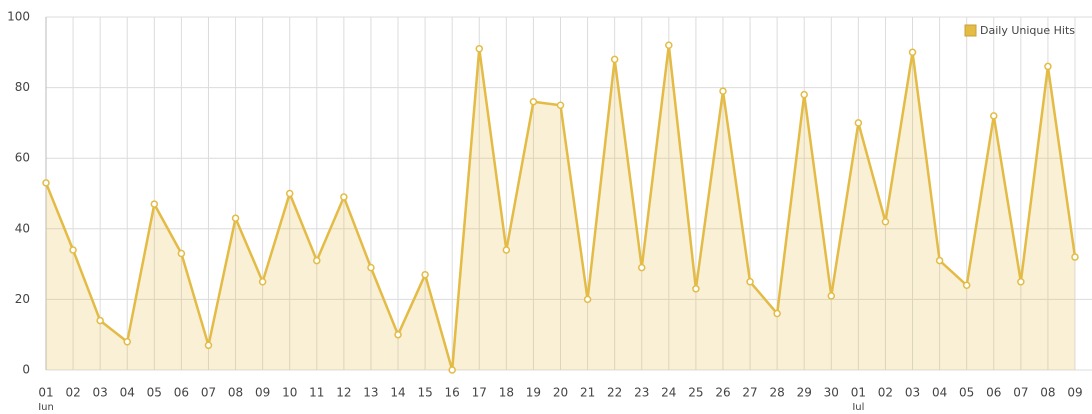  I want to click on legend-label: Daily Unique Hits, so click(1027, 30).